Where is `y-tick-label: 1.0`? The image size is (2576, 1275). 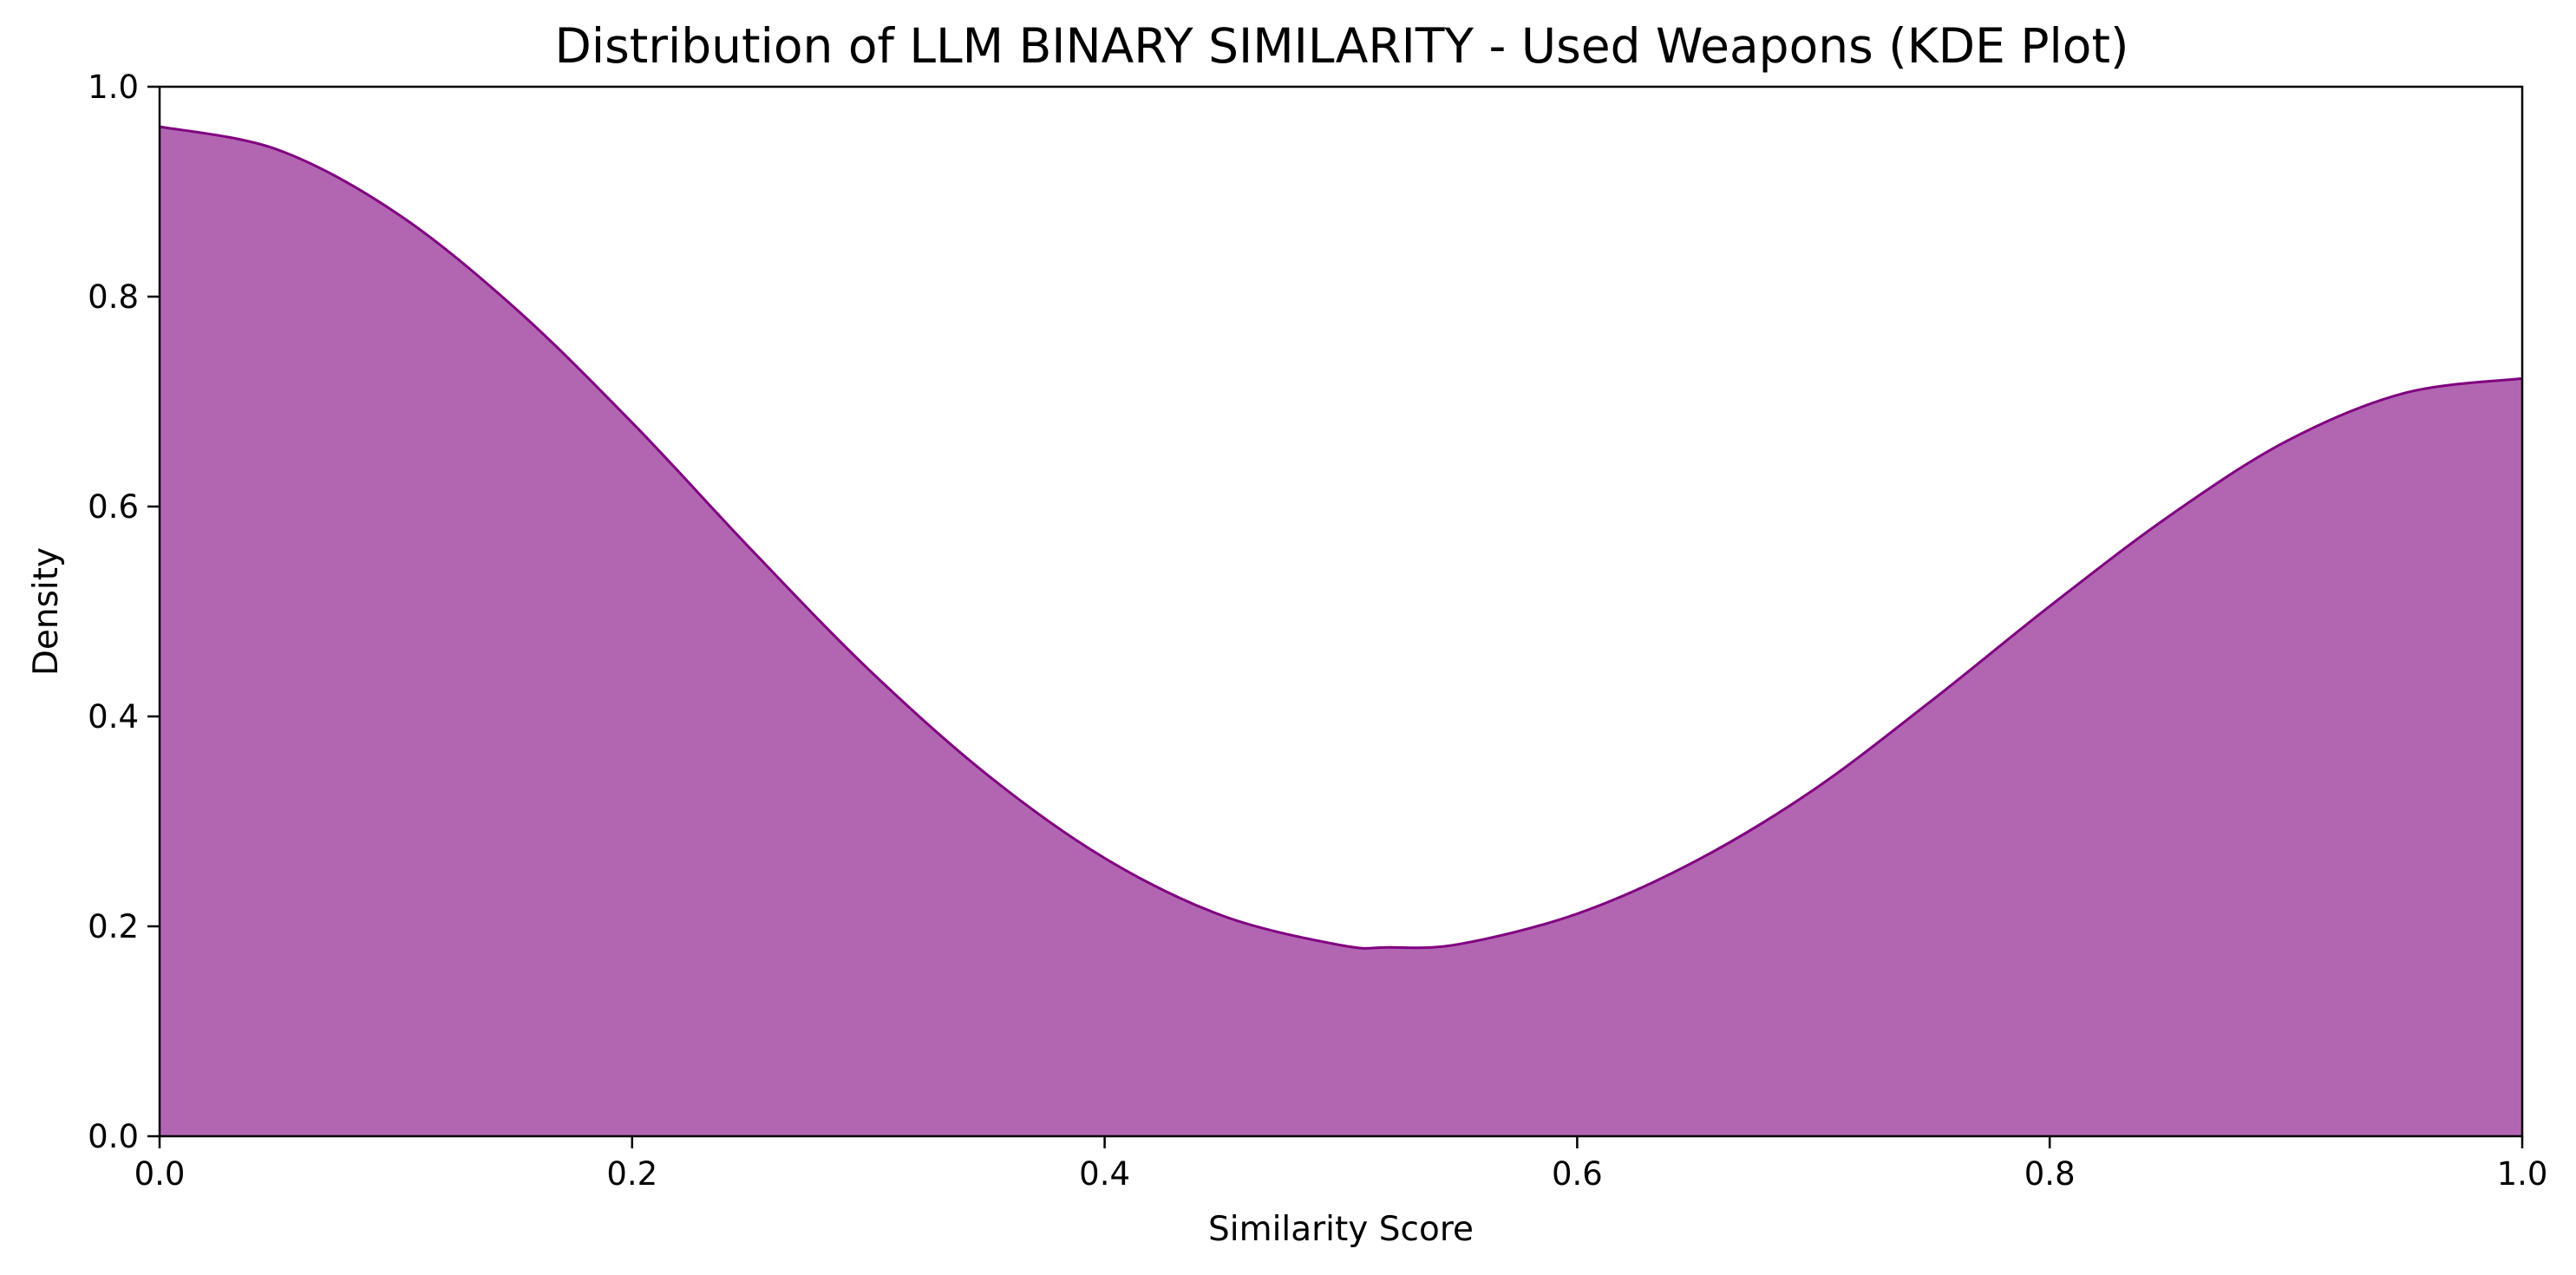 y-tick-label: 1.0 is located at coordinates (113, 87).